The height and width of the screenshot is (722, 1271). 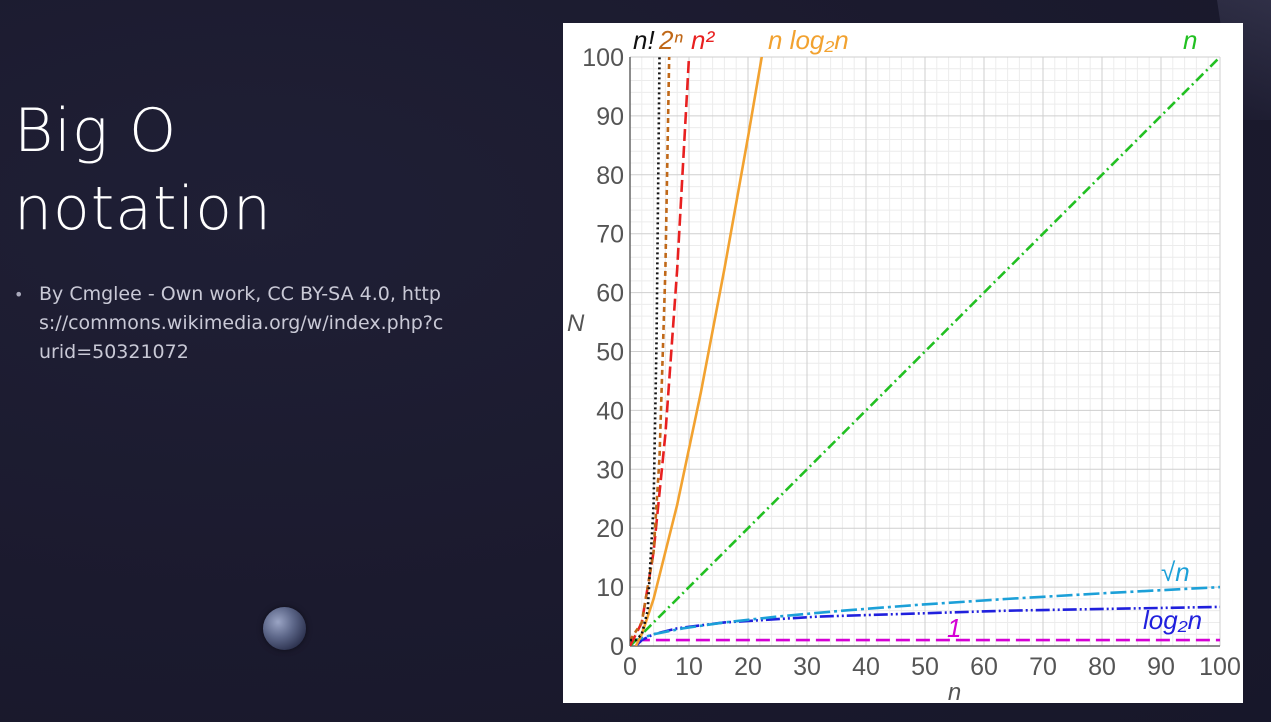 What do you see at coordinates (927, 625) in the screenshot?
I see `series-line-logn` at bounding box center [927, 625].